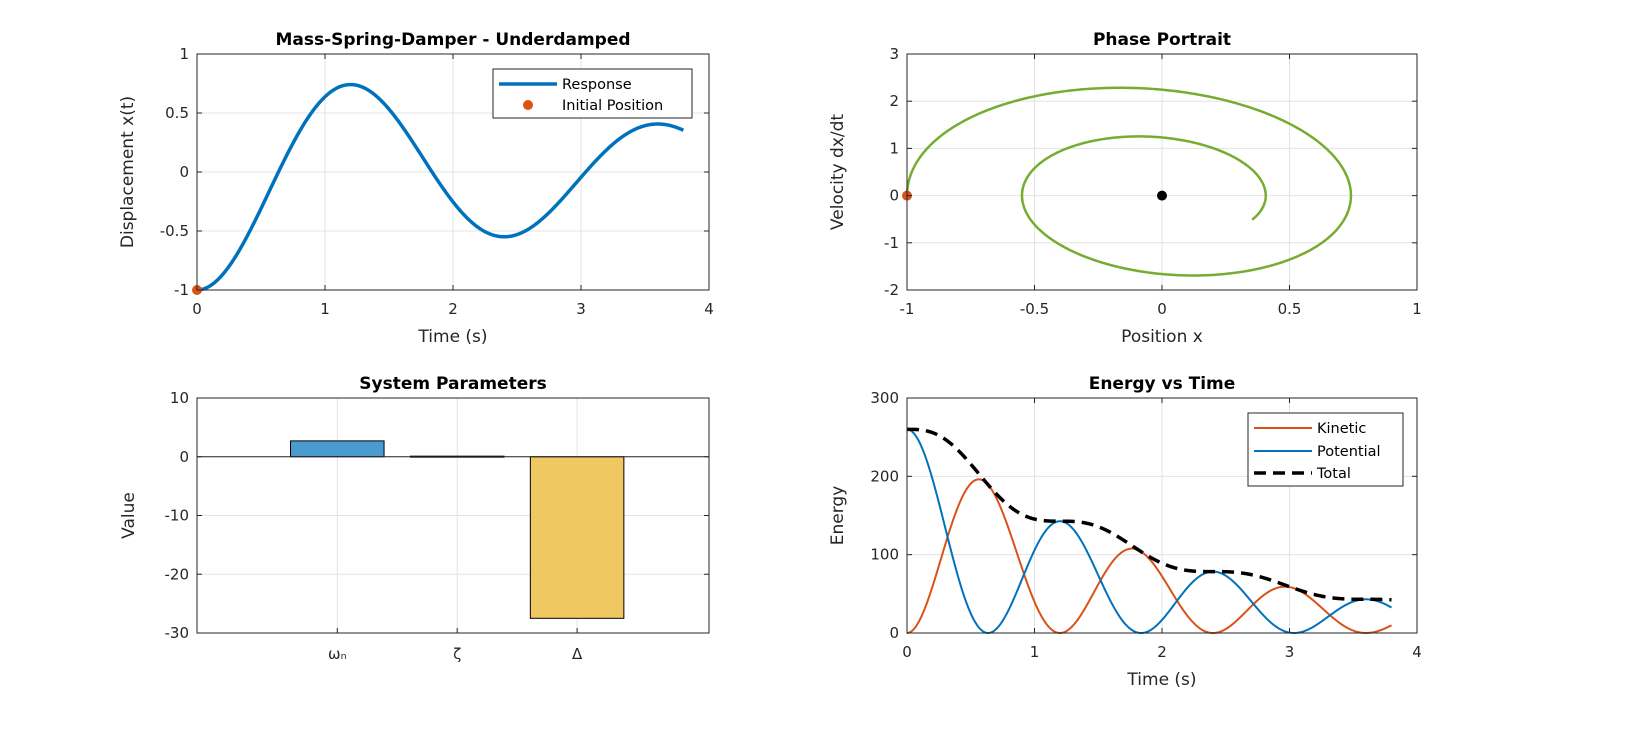 This screenshot has width=1650, height=750. What do you see at coordinates (528, 105) in the screenshot?
I see `legend-swatch-initial` at bounding box center [528, 105].